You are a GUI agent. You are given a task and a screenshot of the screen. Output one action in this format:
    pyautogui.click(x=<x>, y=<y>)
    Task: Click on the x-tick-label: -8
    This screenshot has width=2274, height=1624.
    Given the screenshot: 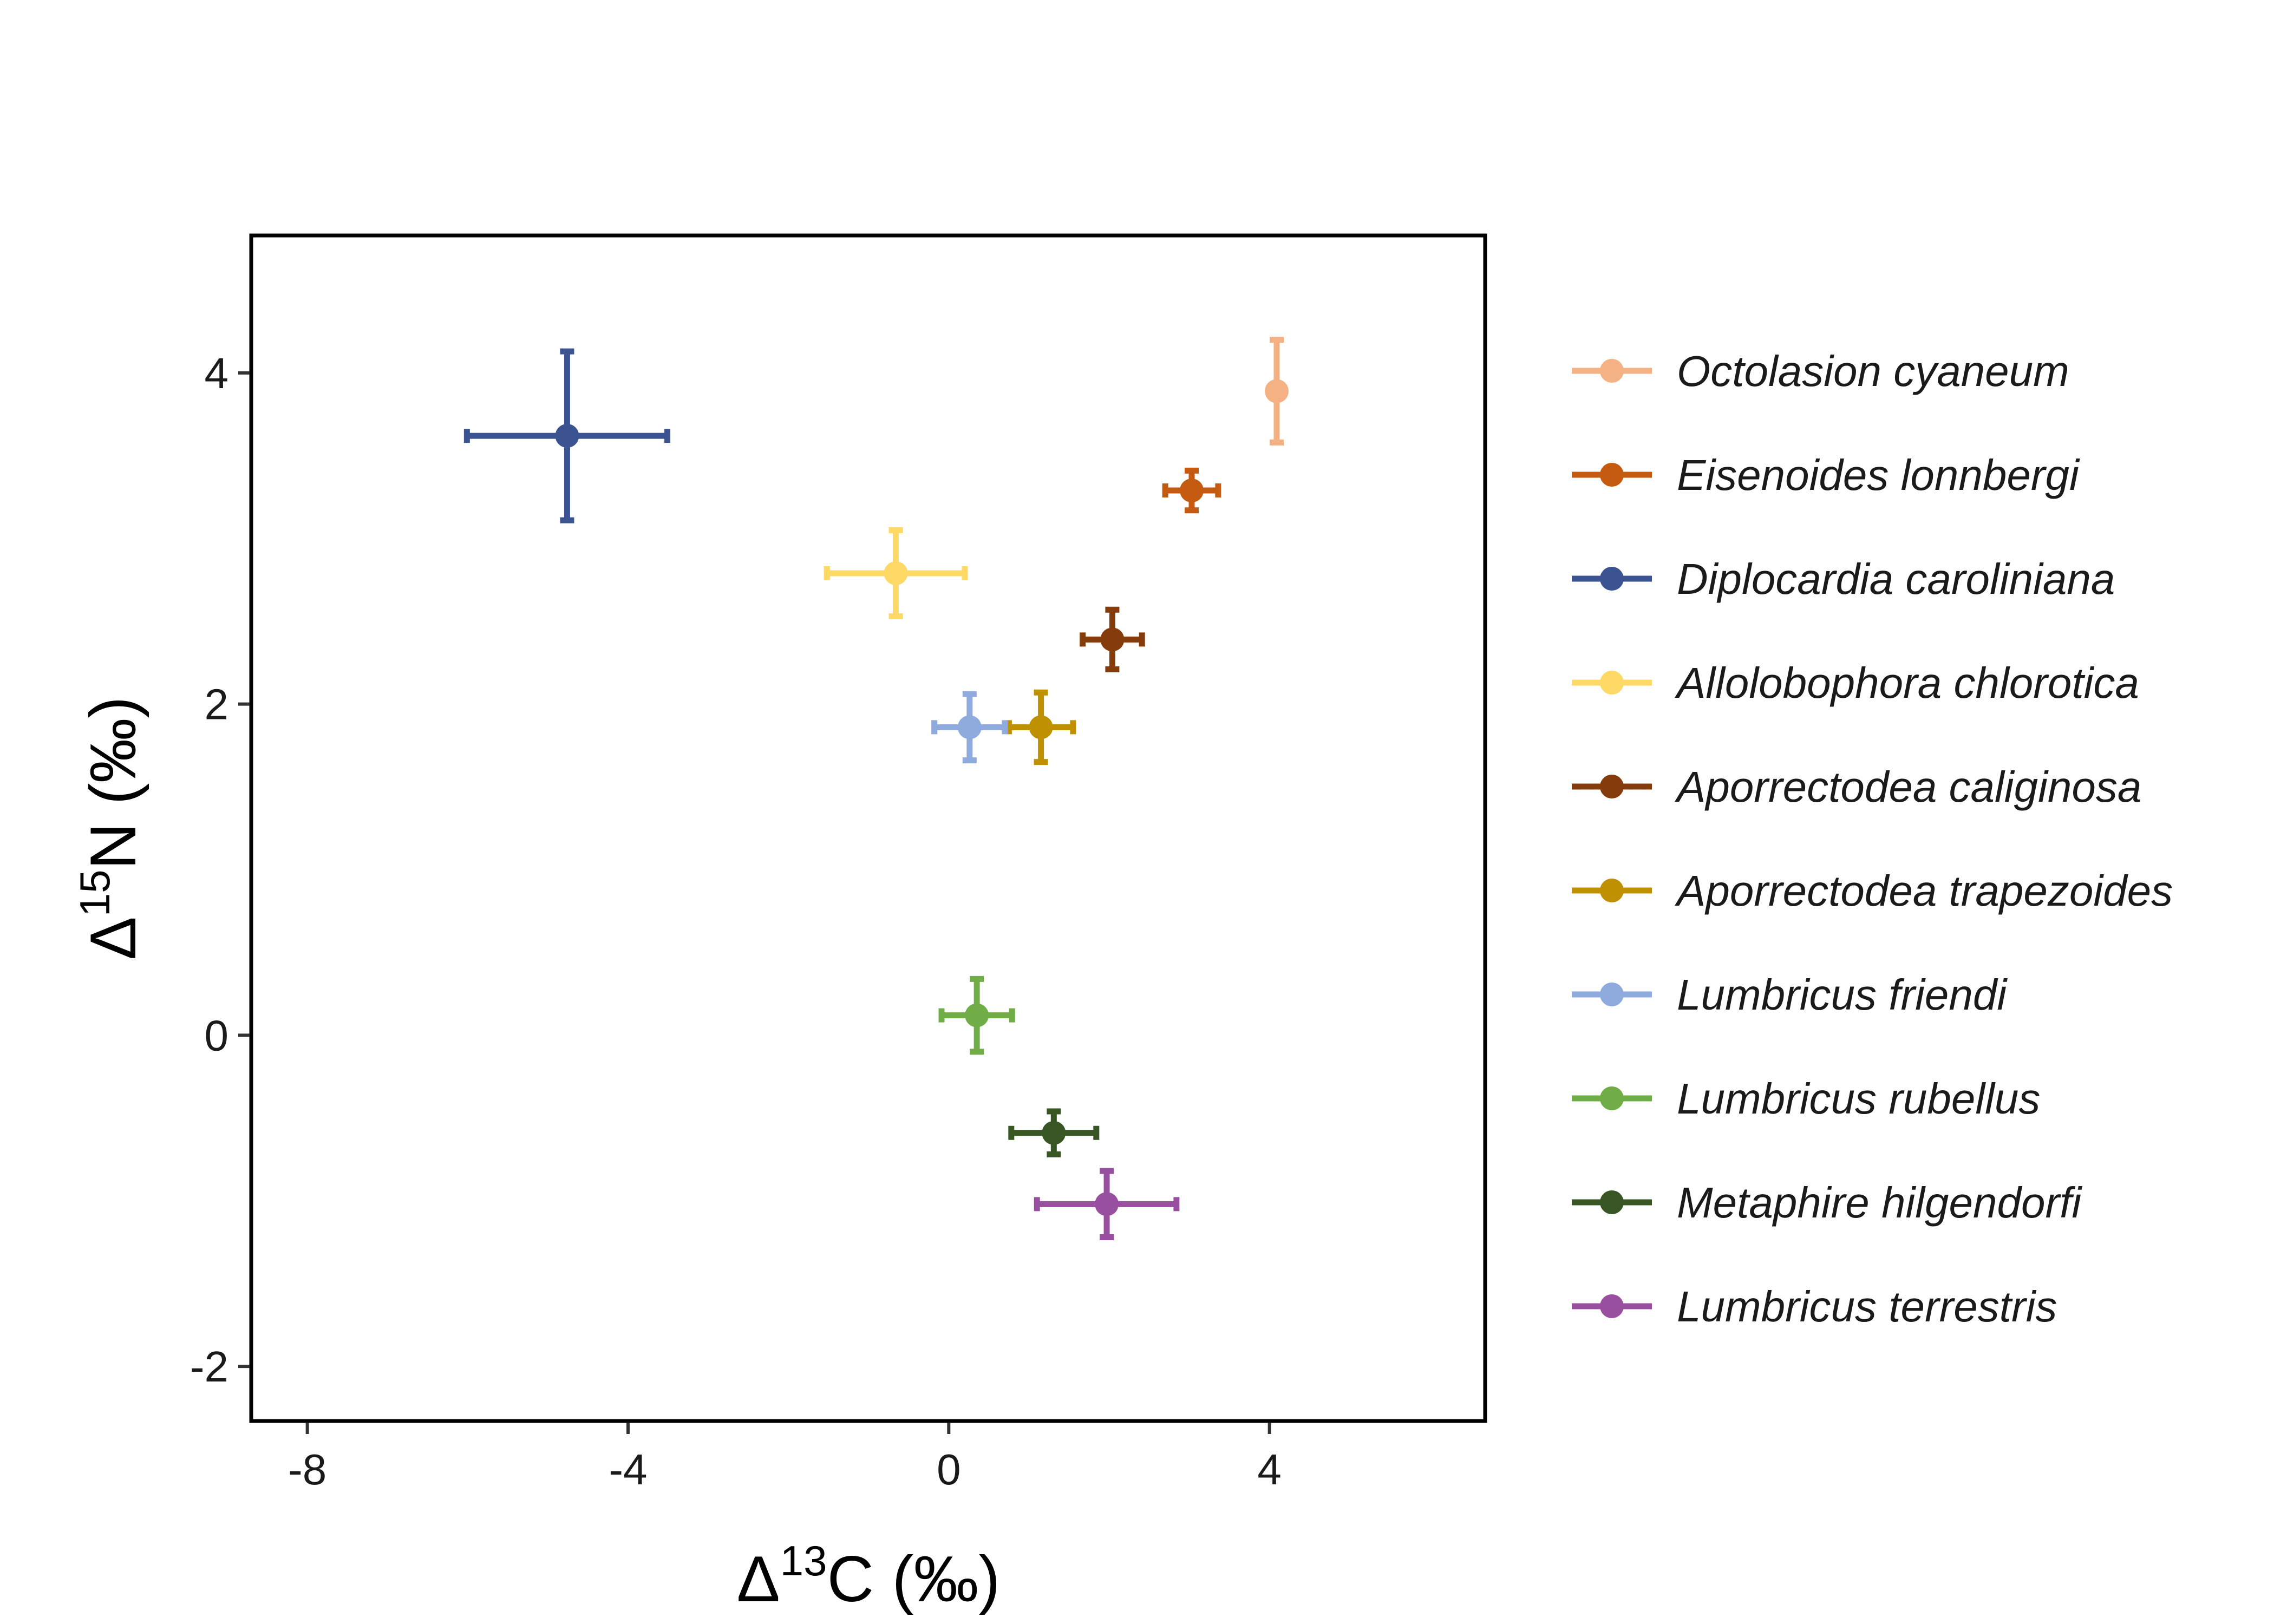 What is the action you would take?
    pyautogui.click(x=307, y=1469)
    